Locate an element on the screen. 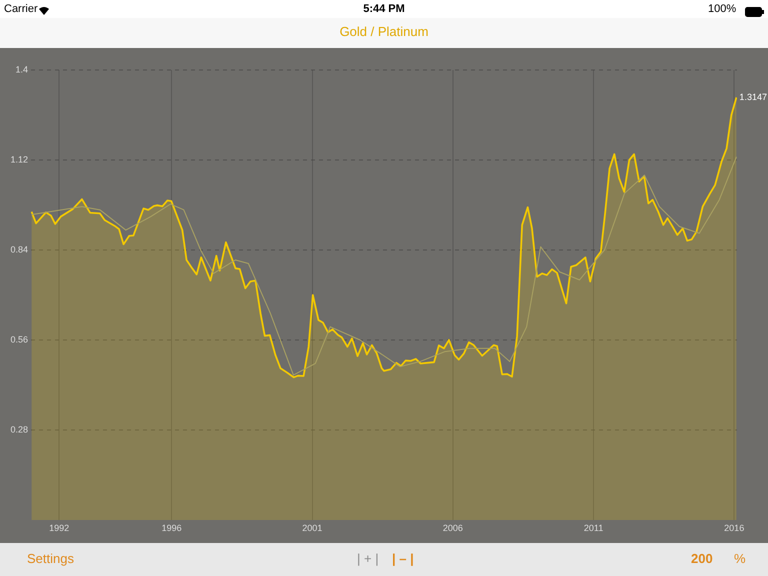 The image size is (768, 576). x-tick-label: 2006 is located at coordinates (452, 527).